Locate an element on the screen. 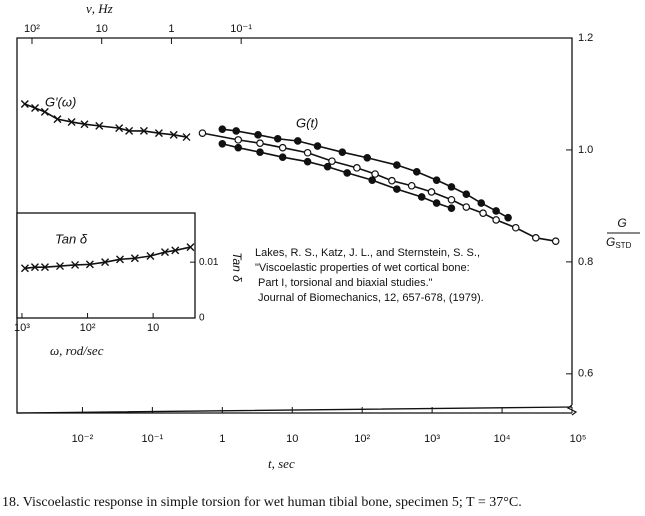 The image size is (645, 516). x2-tick-label: 1 is located at coordinates (171, 29).